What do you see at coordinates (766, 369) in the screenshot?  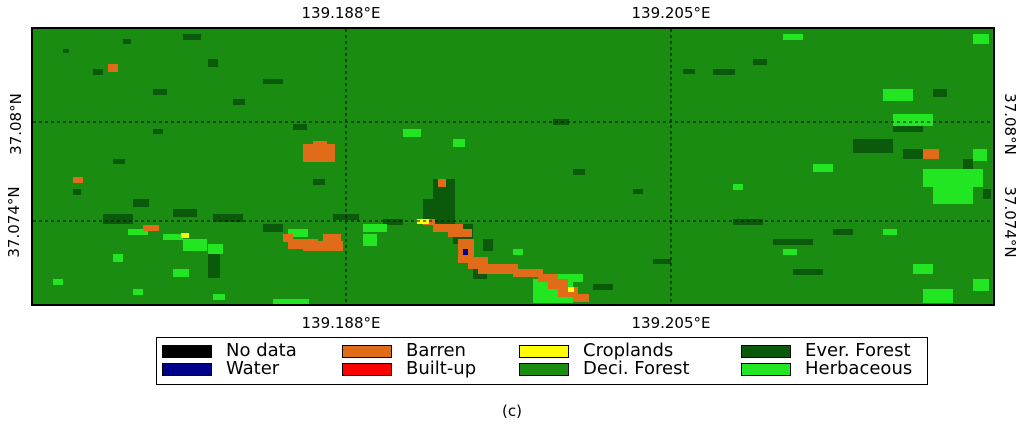 I see `legend-swatch-herbaceous` at bounding box center [766, 369].